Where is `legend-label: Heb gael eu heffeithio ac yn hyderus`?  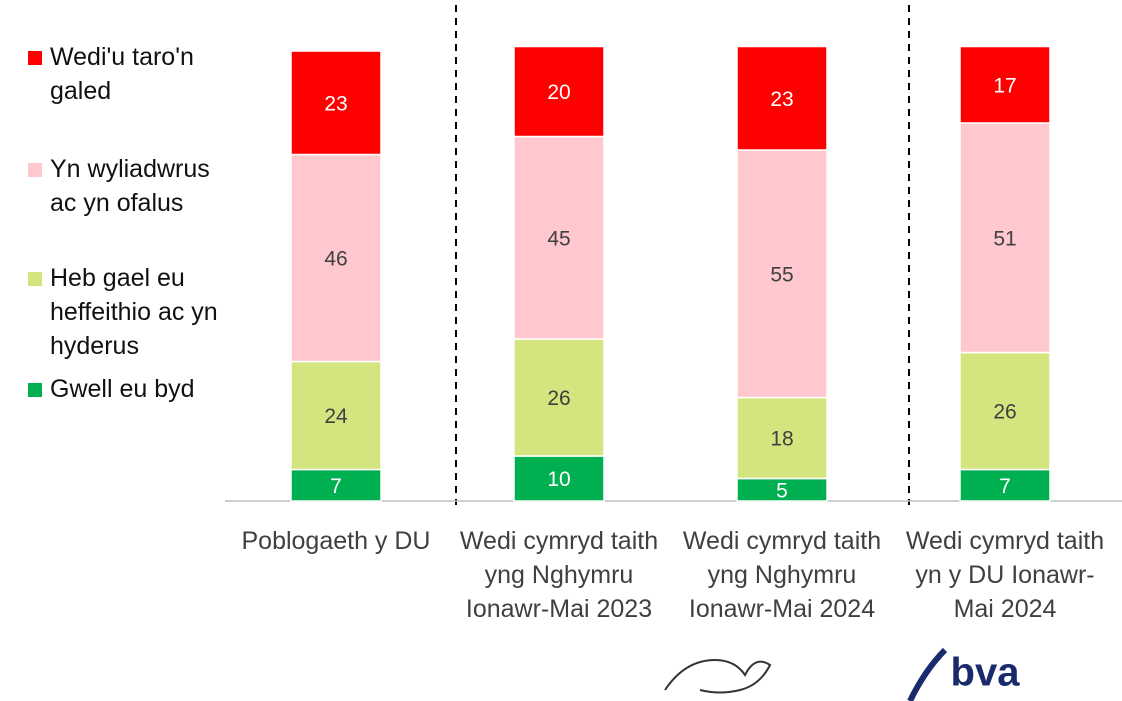
legend-label: Heb gael eu heffeithio ac yn hyderus is located at coordinates (134, 312).